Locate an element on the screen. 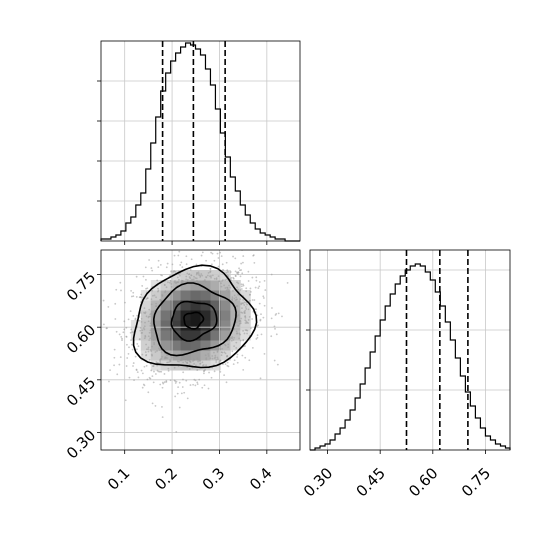  marginal-x-histogram is located at coordinates (200, 142).